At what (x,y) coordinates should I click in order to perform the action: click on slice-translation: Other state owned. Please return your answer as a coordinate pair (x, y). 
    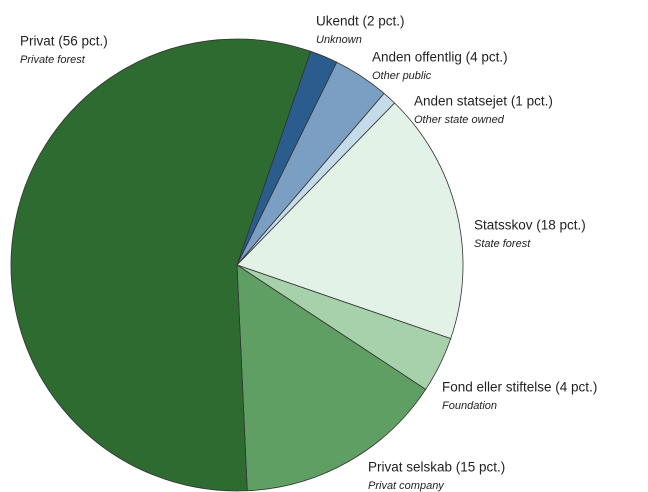
    Looking at the image, I should click on (459, 120).